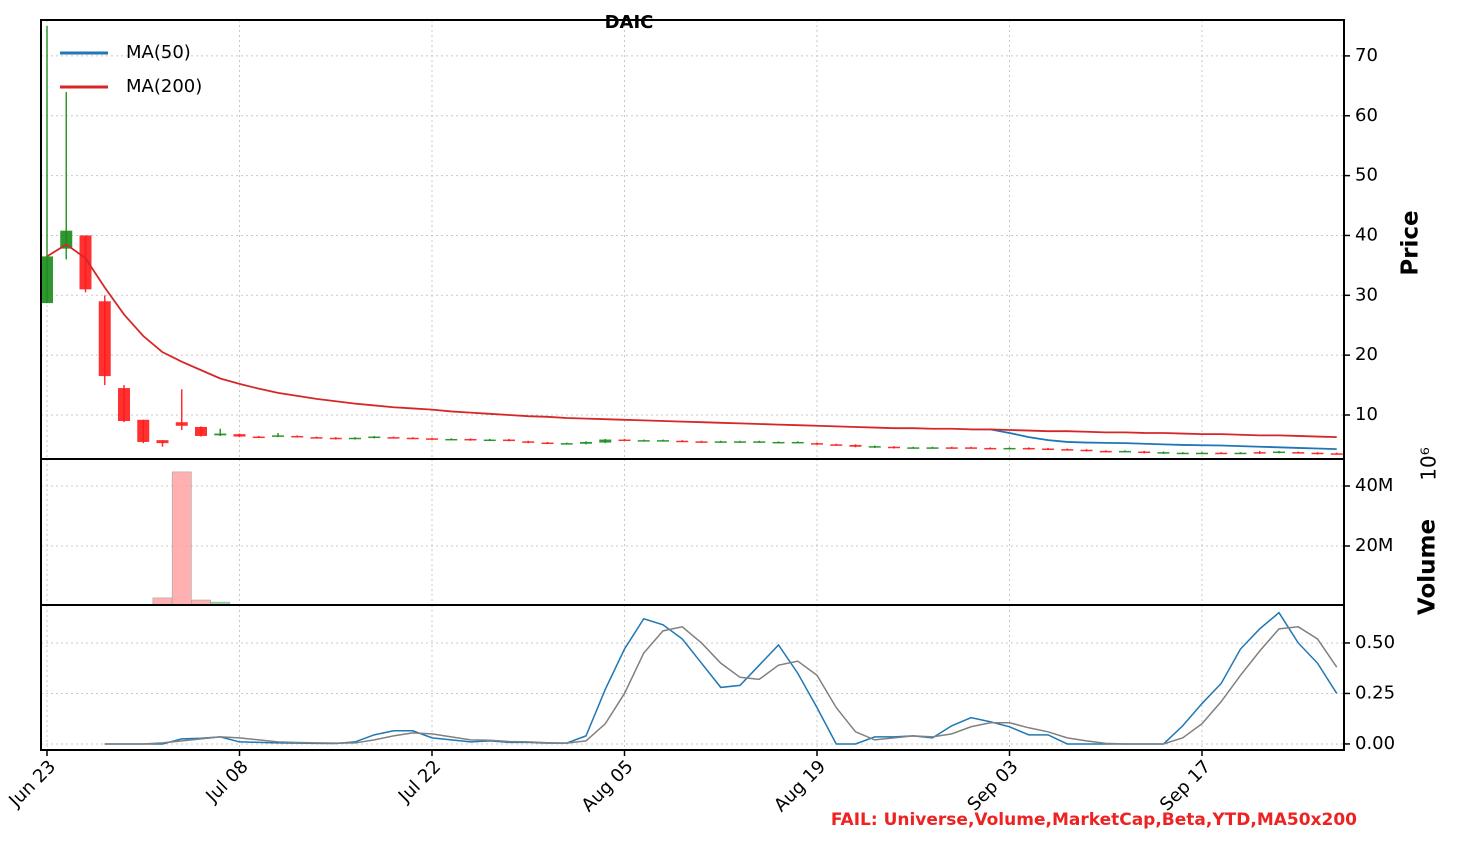 This screenshot has height=853, width=1459. What do you see at coordinates (220, 538) in the screenshot?
I see `volume-bars` at bounding box center [220, 538].